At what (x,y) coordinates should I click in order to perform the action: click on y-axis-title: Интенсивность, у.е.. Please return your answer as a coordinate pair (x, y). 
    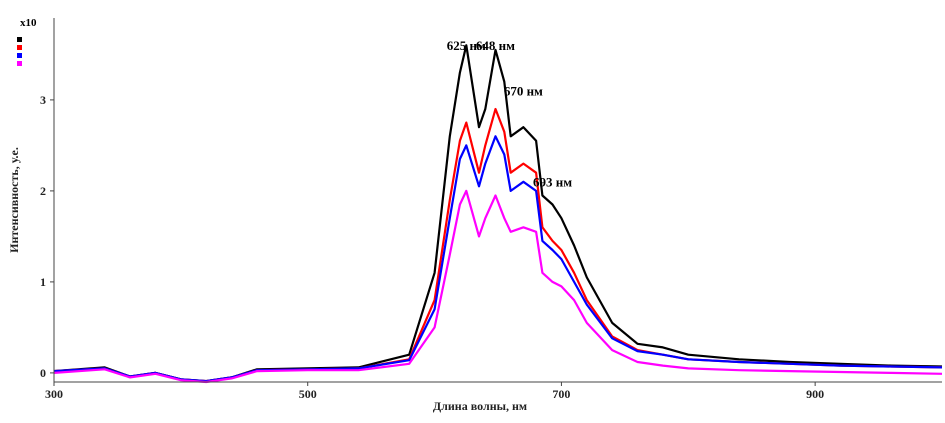
    Looking at the image, I should click on (14, 200).